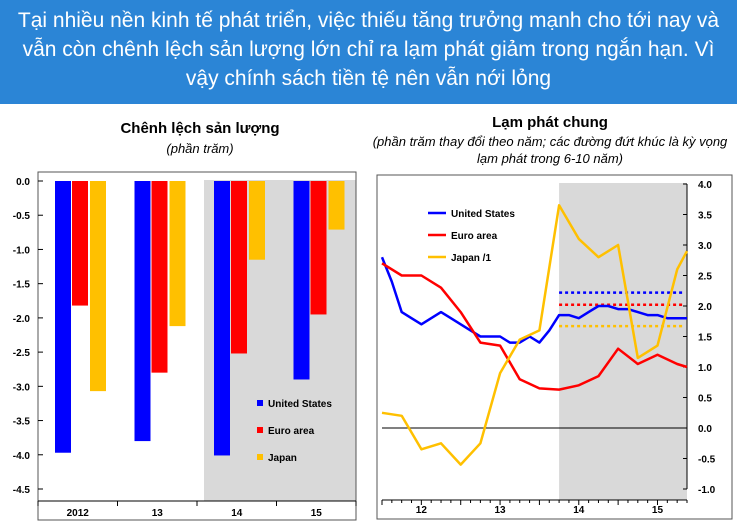 Image resolution: width=737 pixels, height=522 pixels. Describe the element at coordinates (282, 458) in the screenshot. I see `legend-label-japan: Japan` at that location.